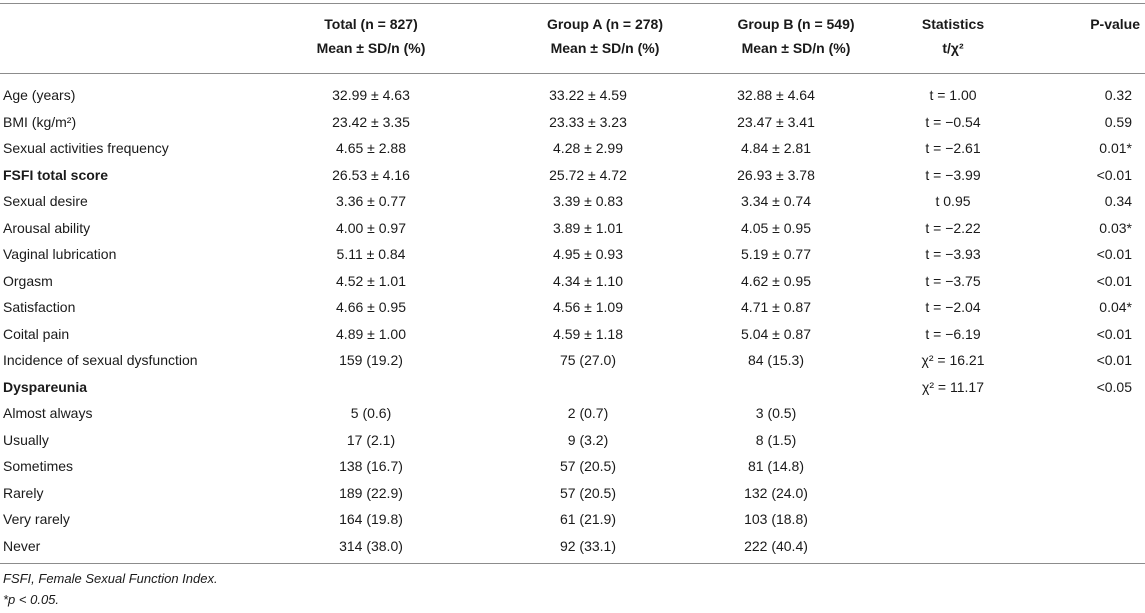 This screenshot has width=1145, height=613. I want to click on cell-p-value: 0.59, so click(1118, 121).